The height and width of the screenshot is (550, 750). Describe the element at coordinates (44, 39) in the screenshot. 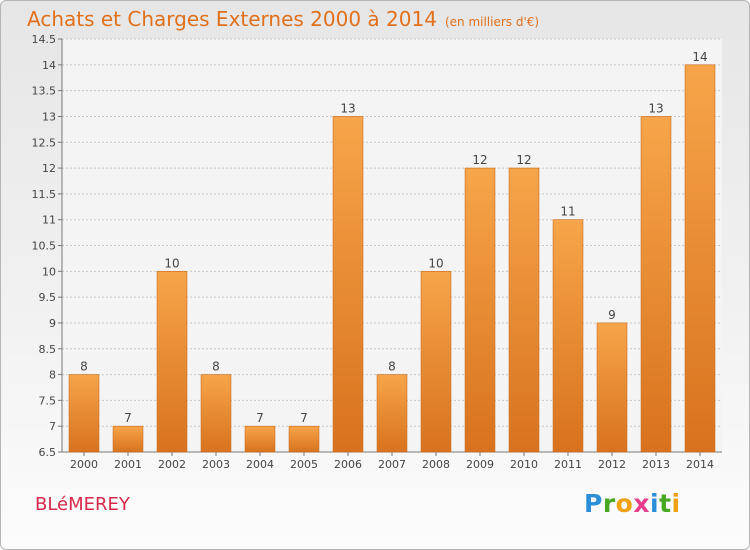

I see `y-tick-label: 14.5` at that location.